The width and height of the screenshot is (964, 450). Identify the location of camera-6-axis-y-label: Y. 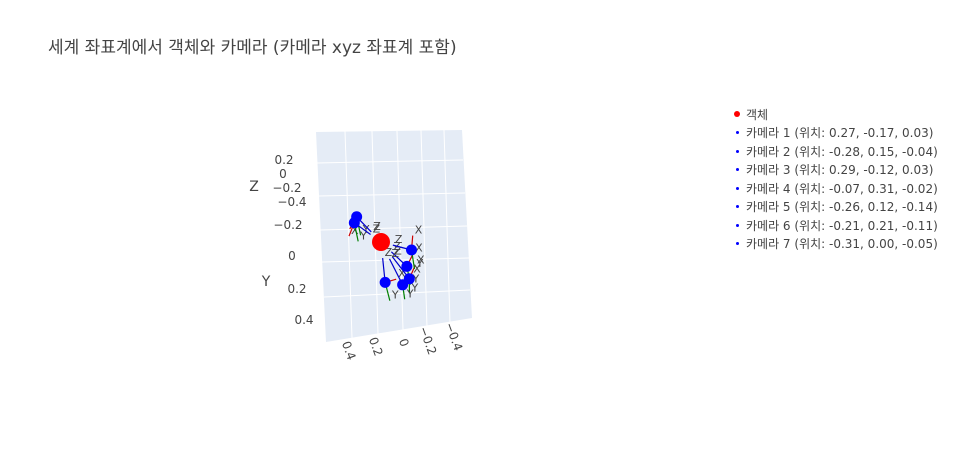
(410, 293).